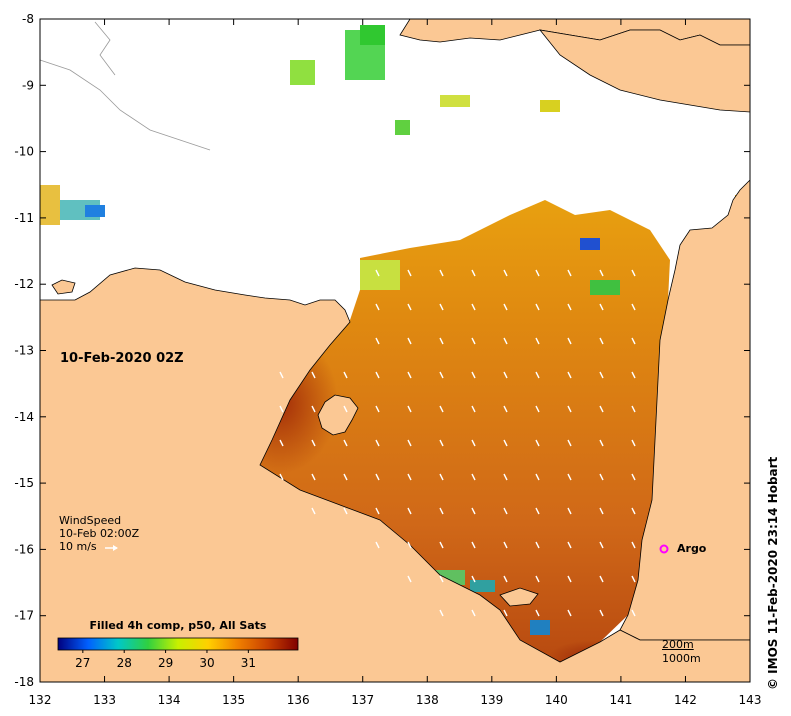  I want to click on x-tick-label: 139, so click(491, 700).